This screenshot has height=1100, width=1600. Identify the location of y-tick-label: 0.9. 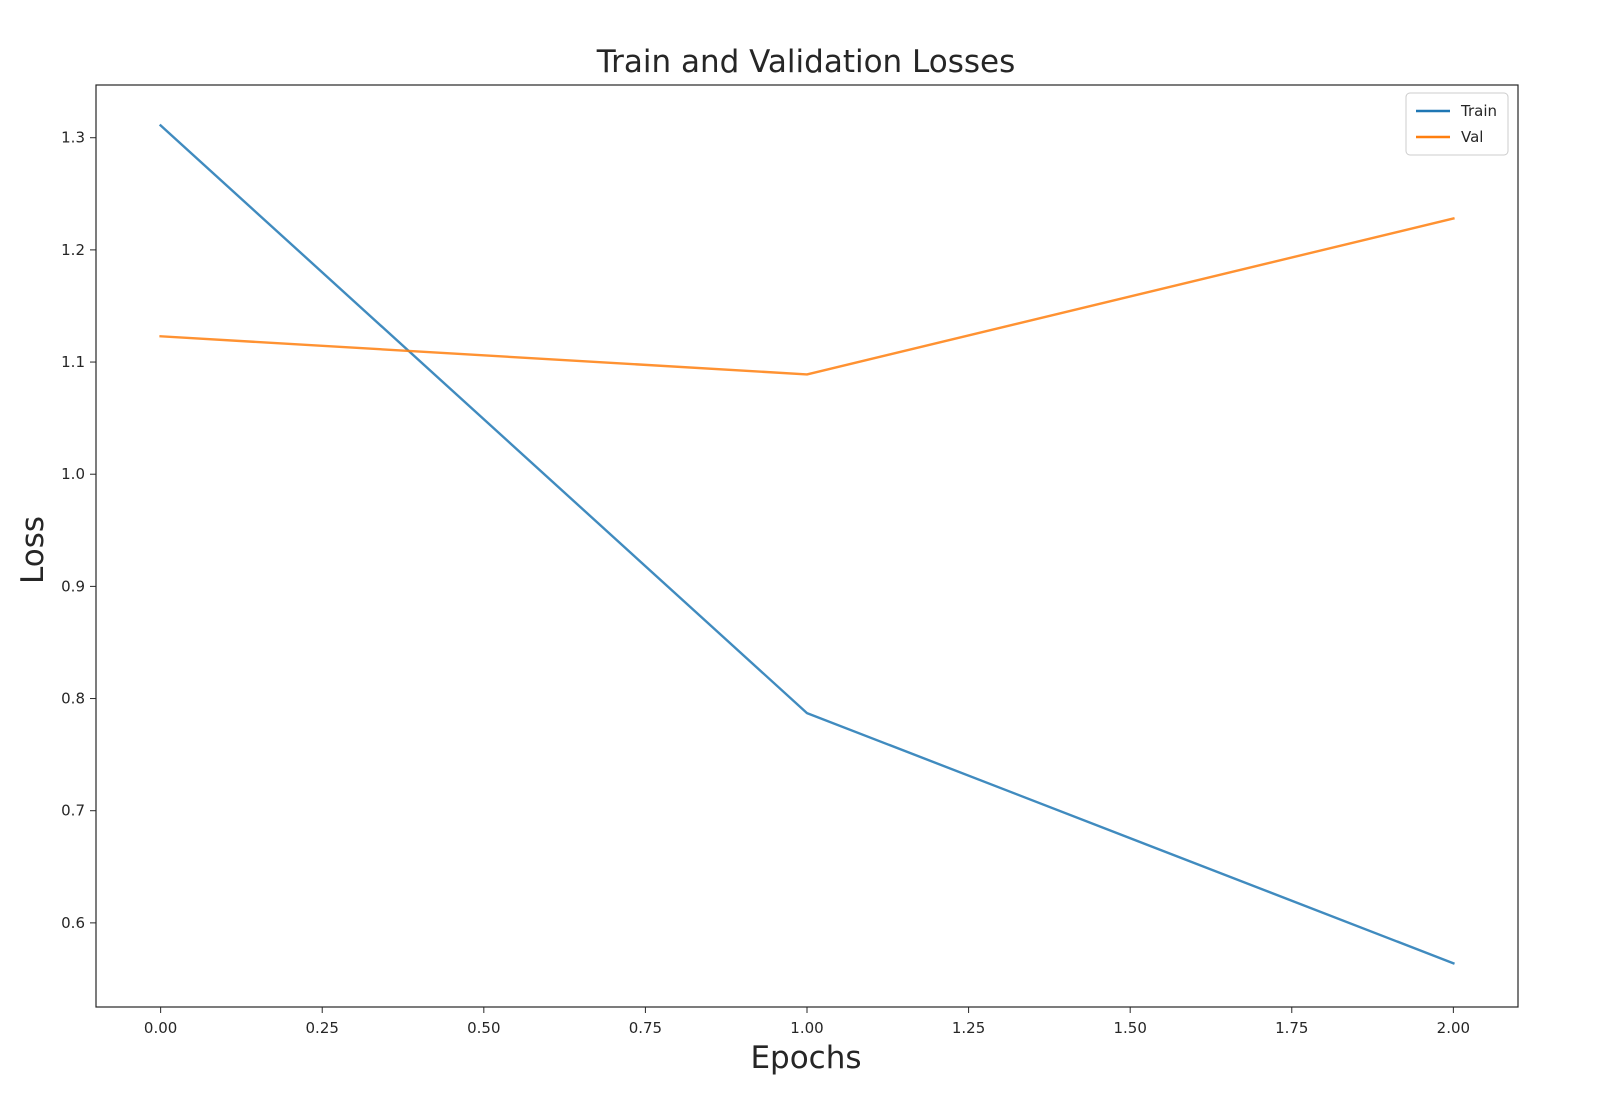
(73, 586).